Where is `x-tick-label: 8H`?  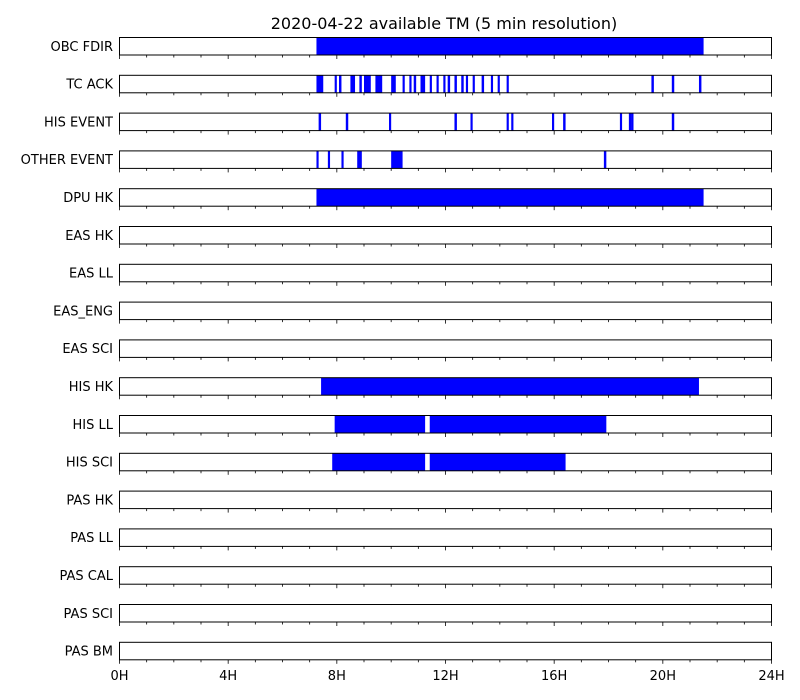
x-tick-label: 8H is located at coordinates (337, 676).